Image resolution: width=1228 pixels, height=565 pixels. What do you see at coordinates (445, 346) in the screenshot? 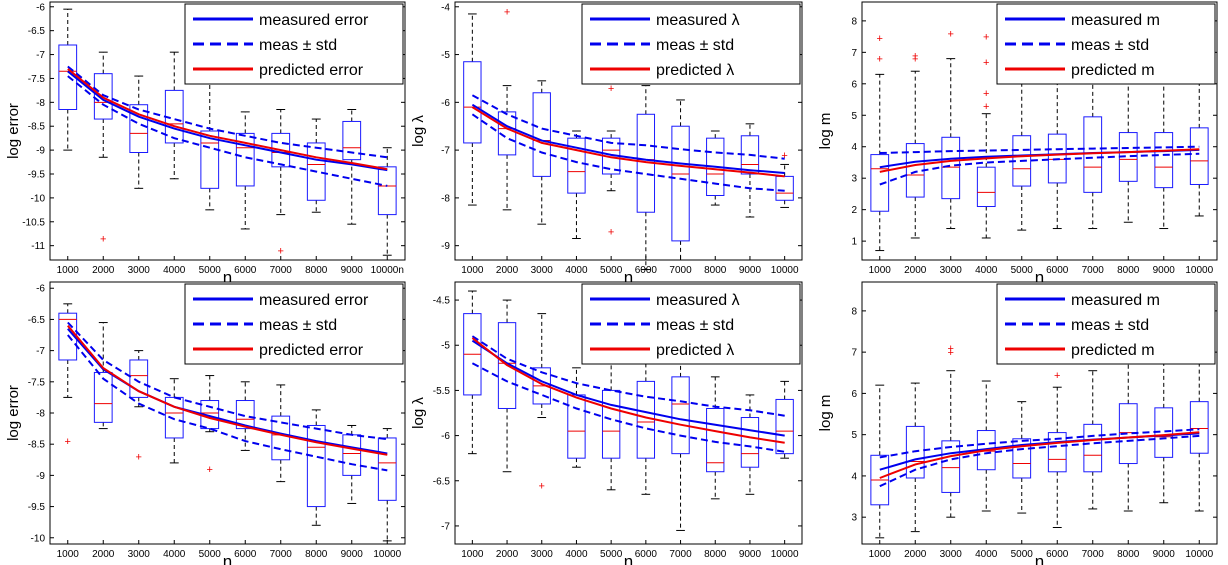
I see `y-tick-label: -5` at bounding box center [445, 346].